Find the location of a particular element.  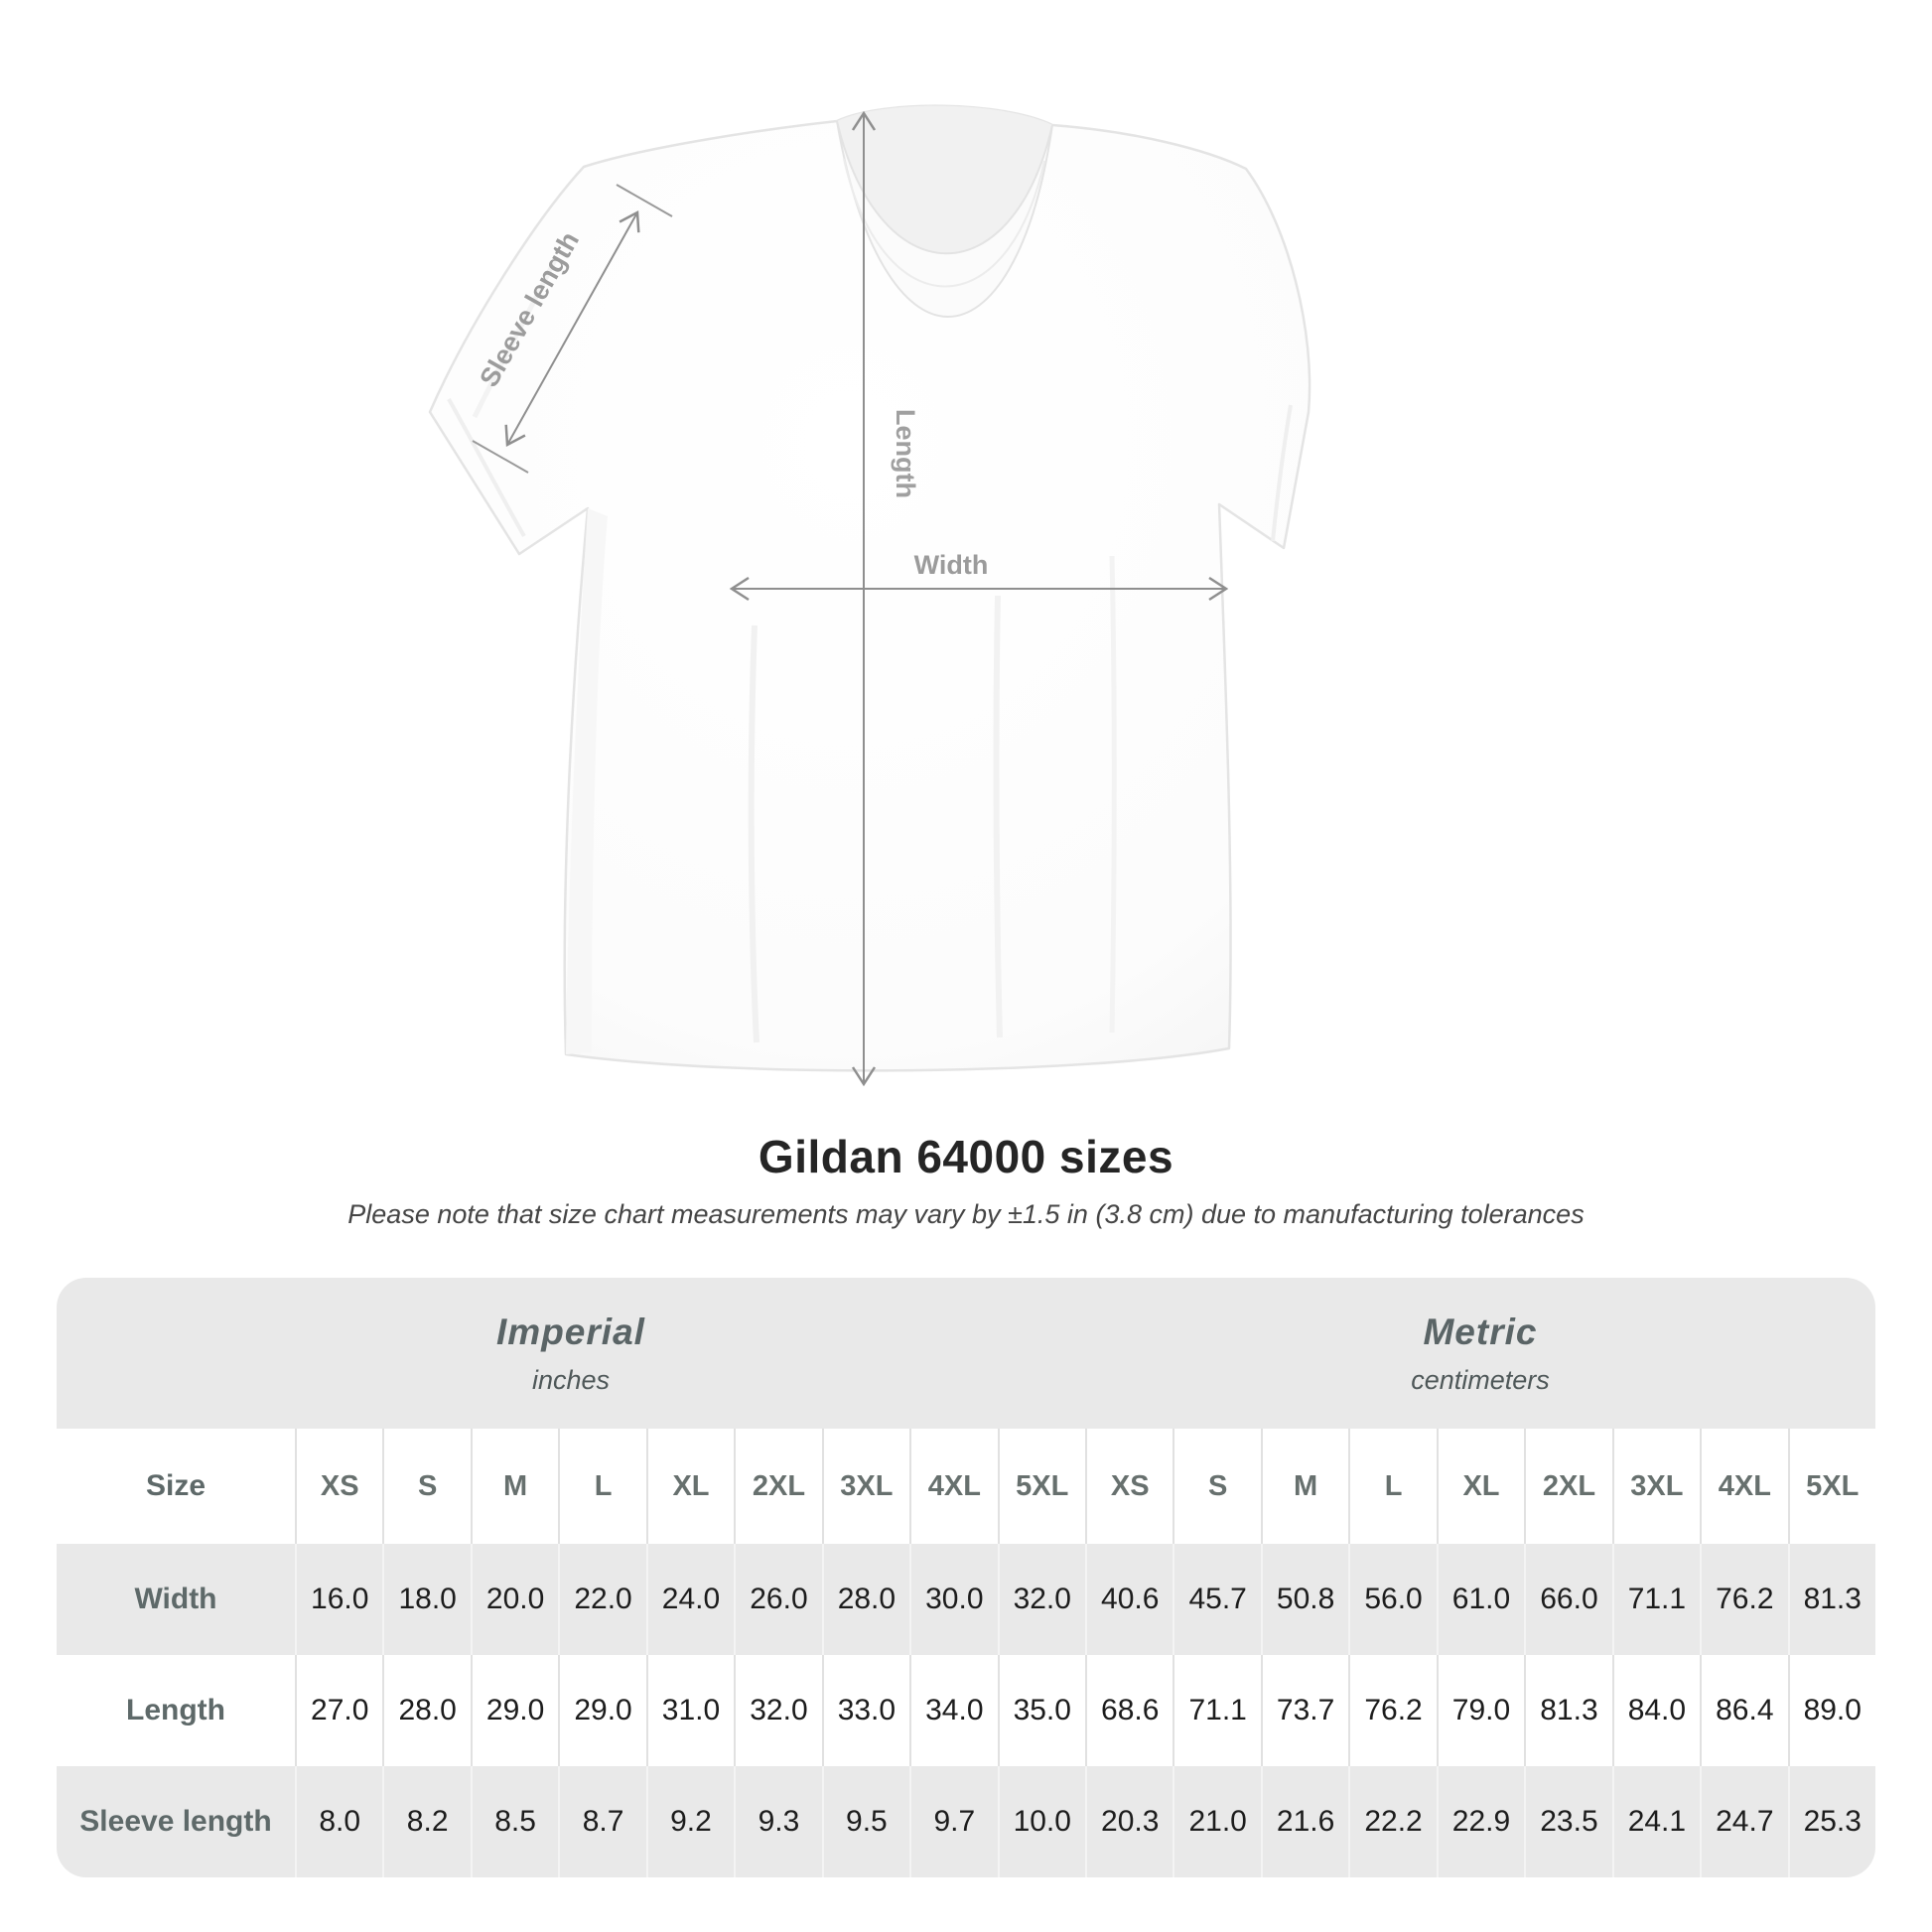

value-cell: 24.0 is located at coordinates (690, 1600).